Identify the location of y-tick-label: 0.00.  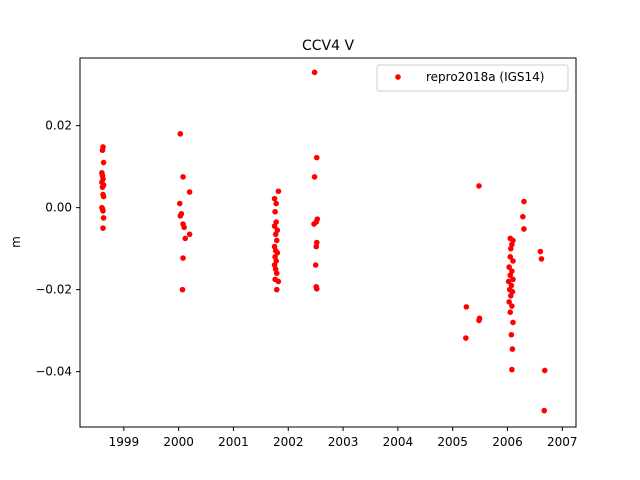
(58, 208).